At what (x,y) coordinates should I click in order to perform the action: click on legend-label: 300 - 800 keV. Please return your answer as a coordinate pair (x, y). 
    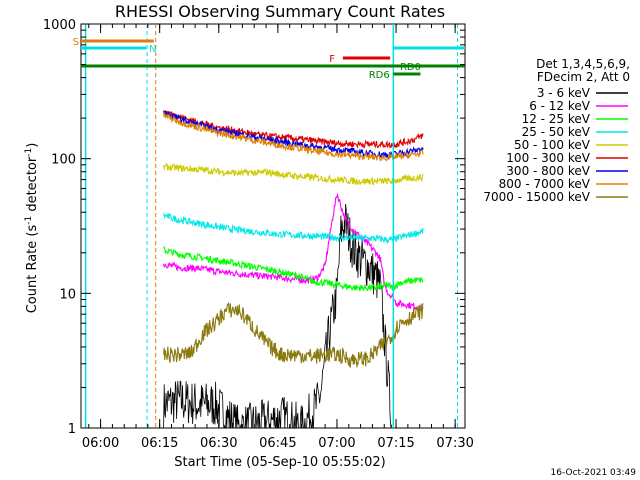
    Looking at the image, I should click on (548, 171).